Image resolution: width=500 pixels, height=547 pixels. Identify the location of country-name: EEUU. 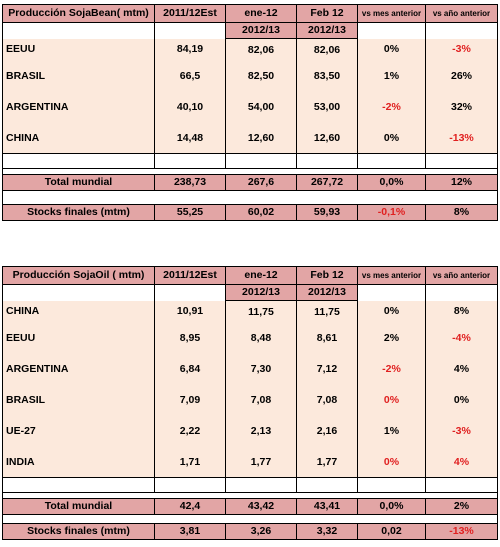
(78, 338).